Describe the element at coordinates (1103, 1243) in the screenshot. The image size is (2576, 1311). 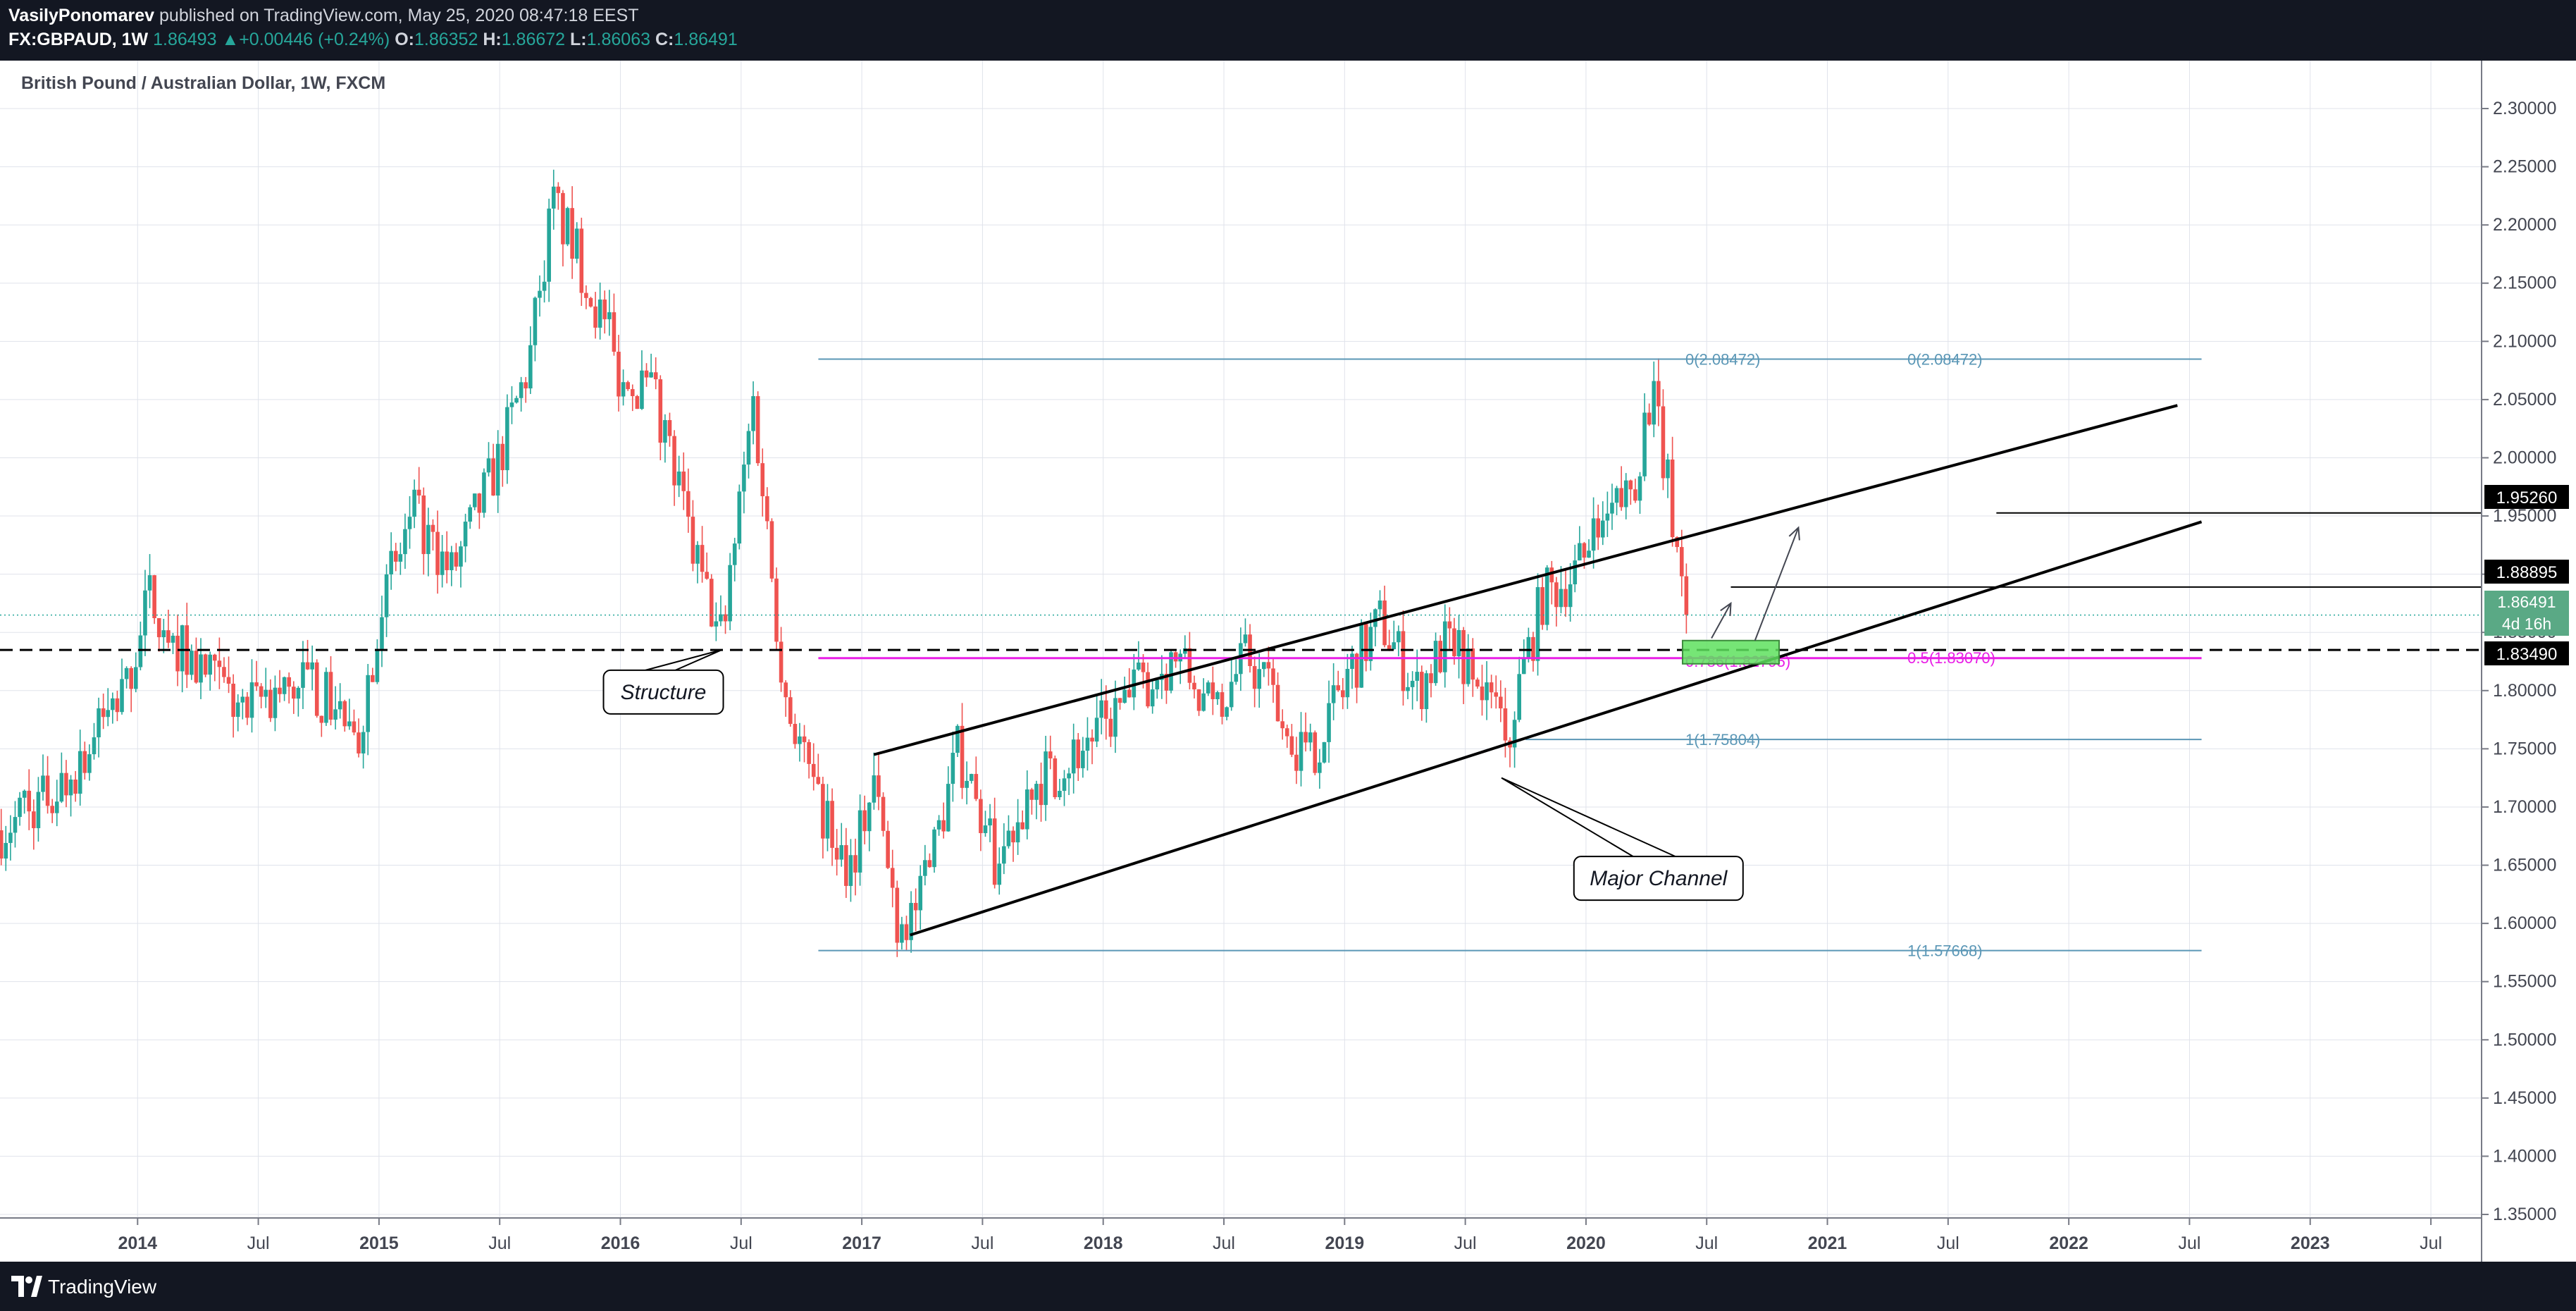
I see `x-tick-label: 2018` at that location.